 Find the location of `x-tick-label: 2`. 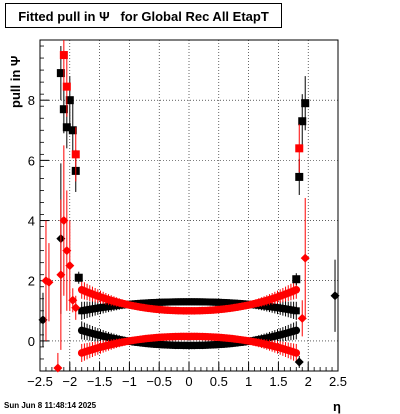

x-tick-label: 2 is located at coordinates (308, 381).